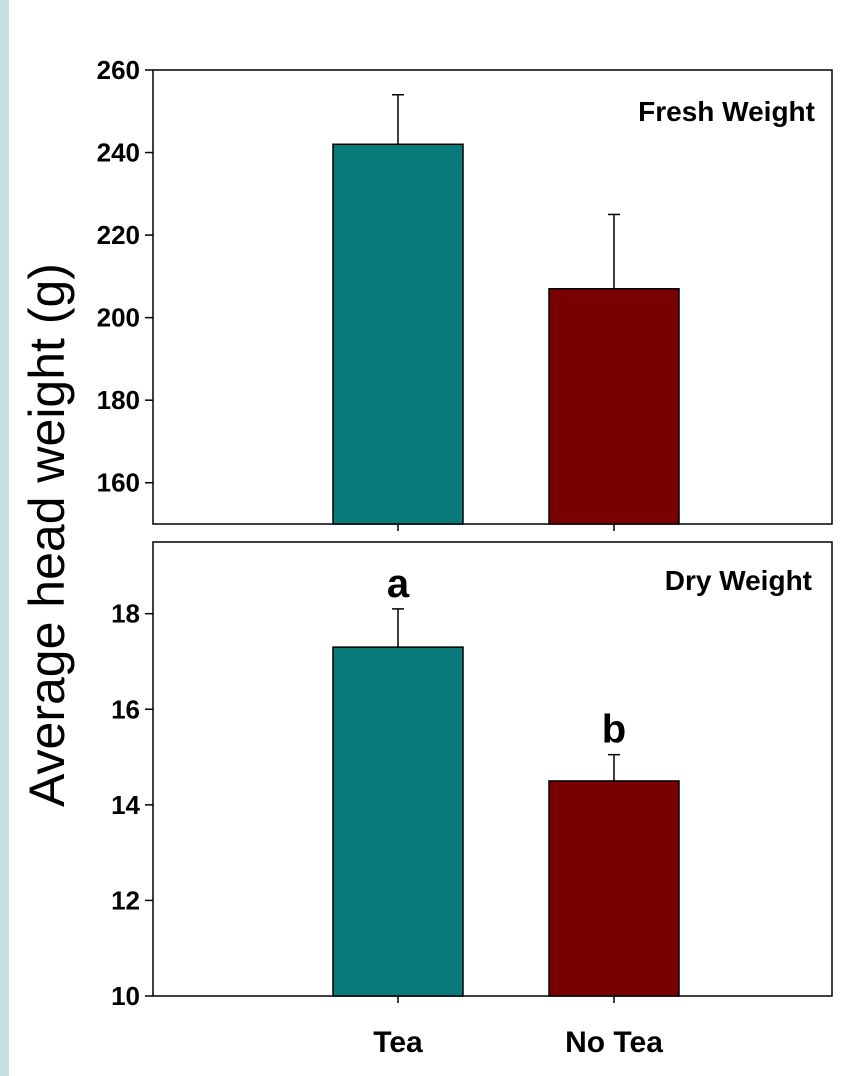 Image resolution: width=850 pixels, height=1076 pixels. What do you see at coordinates (398, 821) in the screenshot?
I see `dry-bar-tea` at bounding box center [398, 821].